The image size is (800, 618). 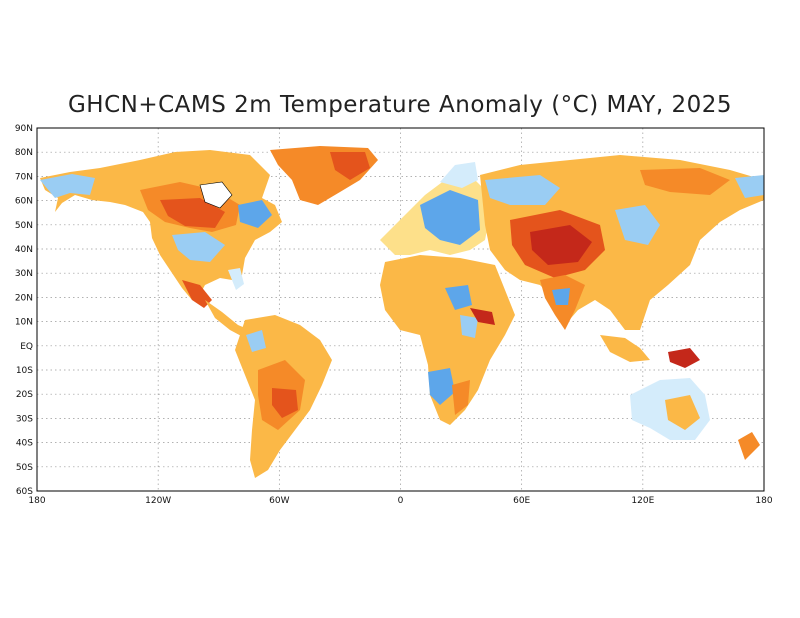 What do you see at coordinates (447, 340) in the screenshot?
I see `africa-landmass` at bounding box center [447, 340].